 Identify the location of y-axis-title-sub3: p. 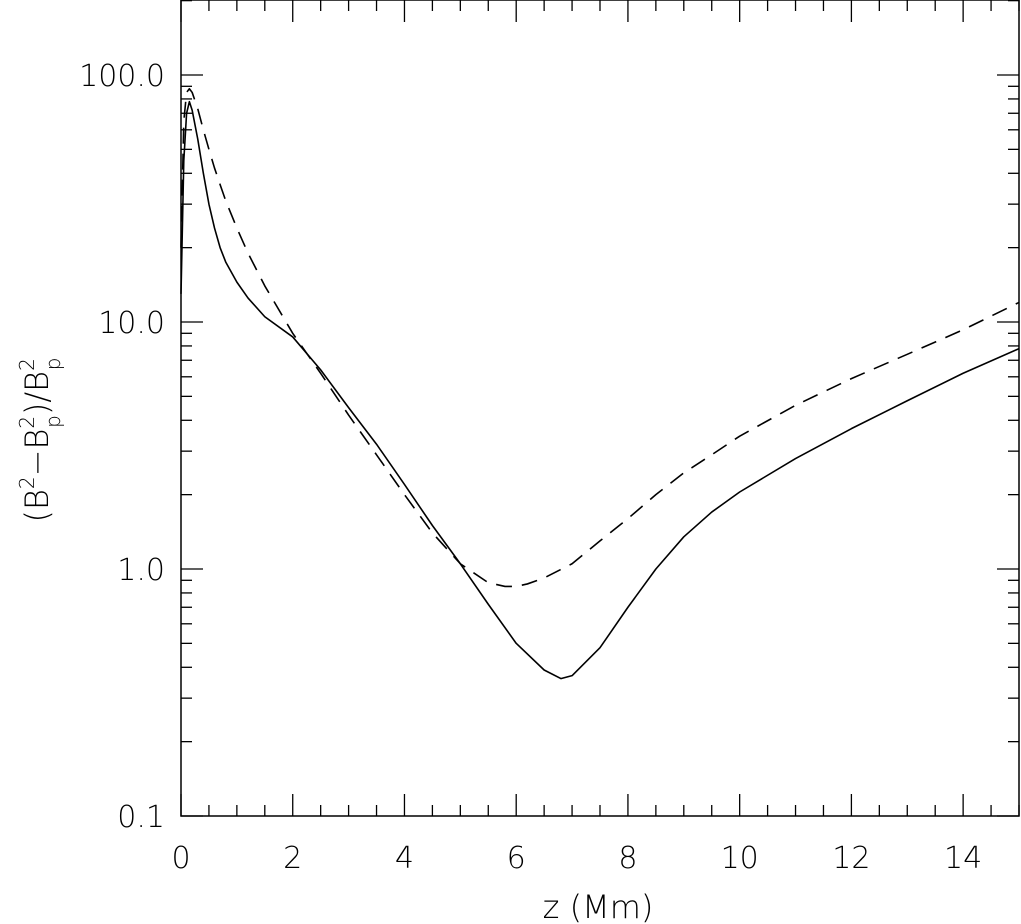
(53, 363).